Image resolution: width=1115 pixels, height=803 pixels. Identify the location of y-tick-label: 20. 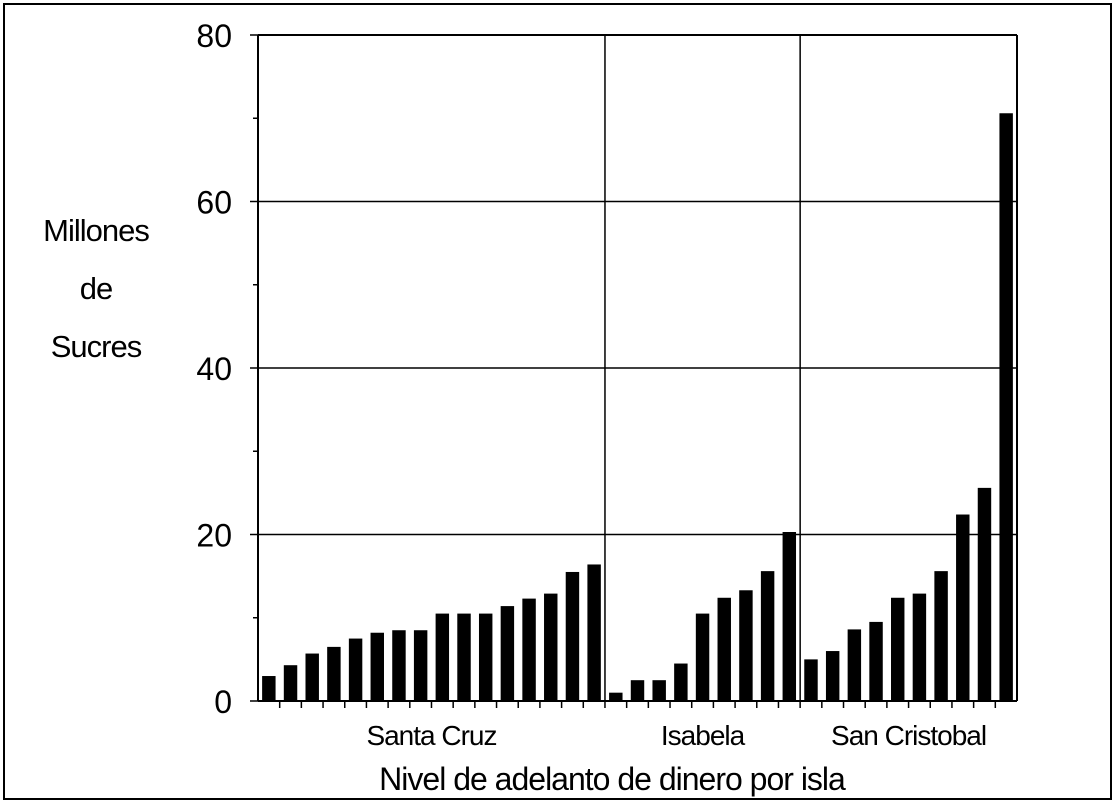
(214, 536).